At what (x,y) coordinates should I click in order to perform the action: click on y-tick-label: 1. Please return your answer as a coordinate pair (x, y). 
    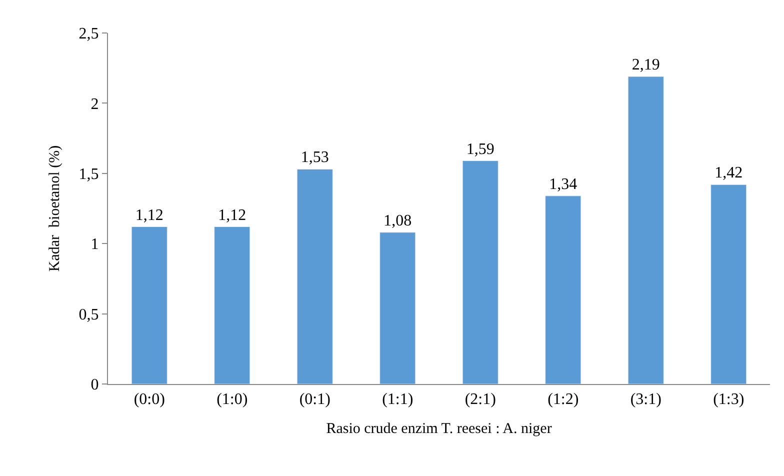
    Looking at the image, I should click on (94, 245).